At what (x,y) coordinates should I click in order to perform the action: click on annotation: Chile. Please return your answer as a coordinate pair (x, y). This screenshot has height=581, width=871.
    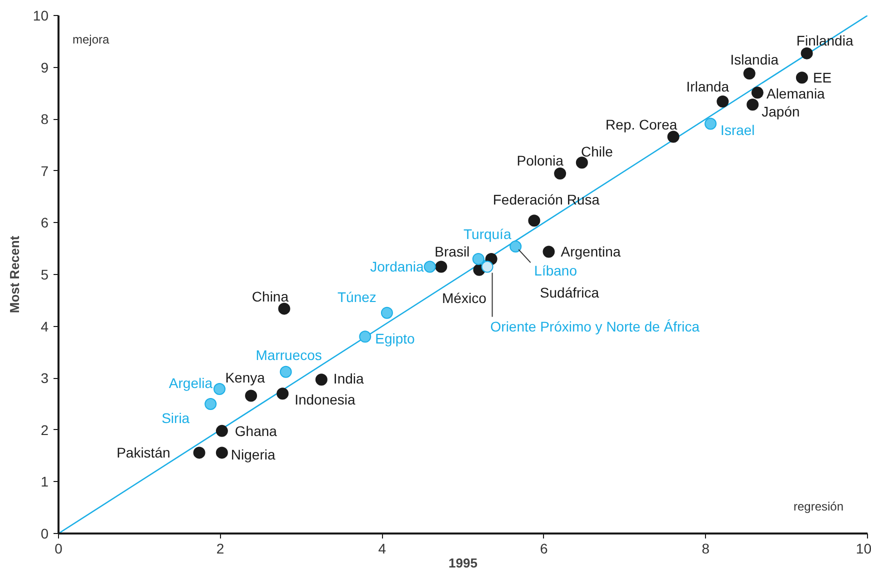
    Looking at the image, I should click on (597, 152).